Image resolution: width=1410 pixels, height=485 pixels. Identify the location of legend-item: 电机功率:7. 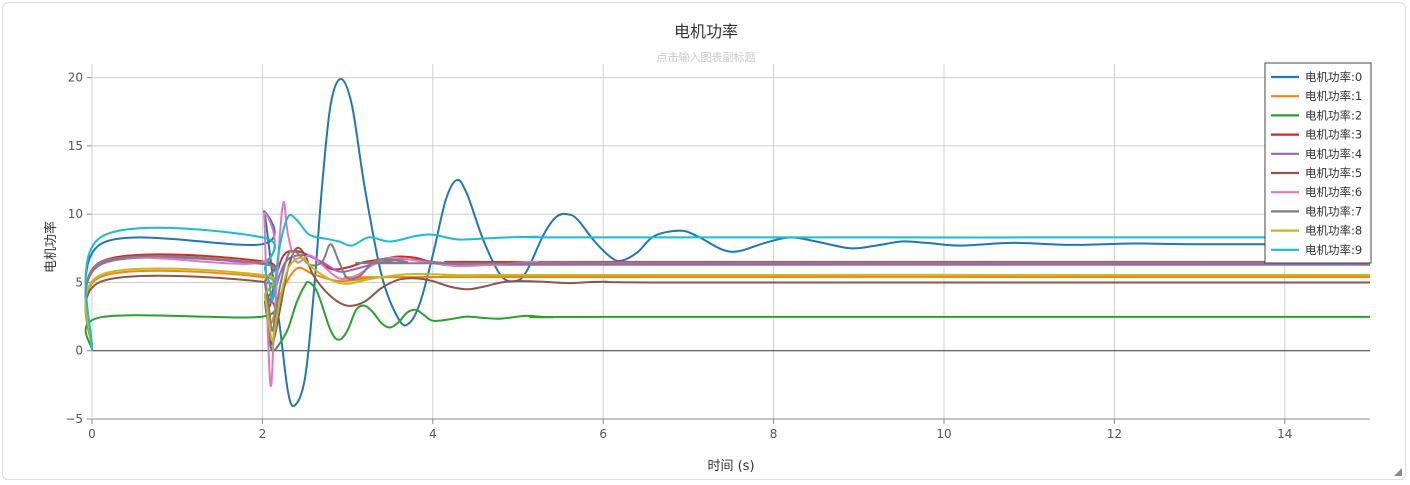
(1316, 211).